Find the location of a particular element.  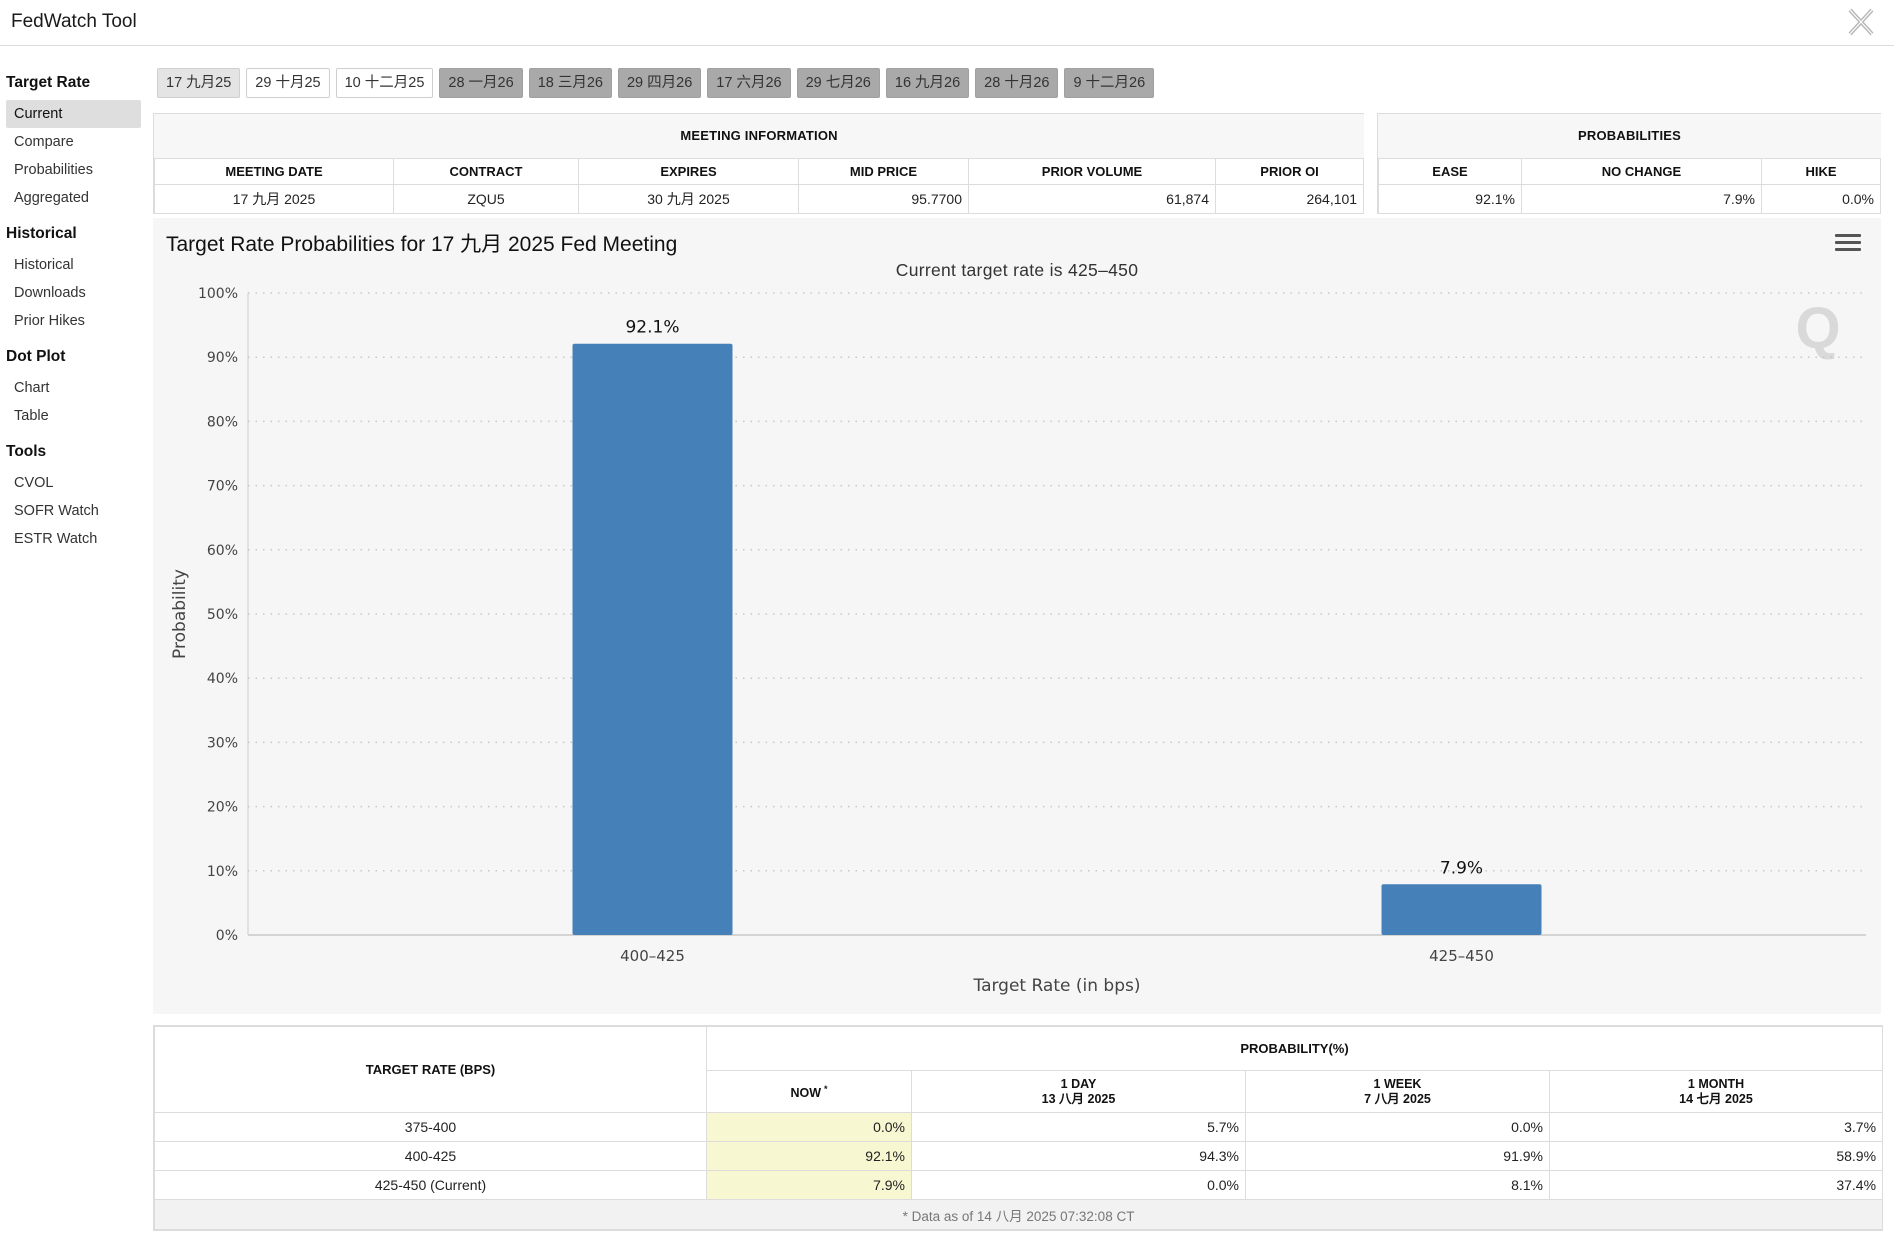

title-bar: FedWatch Tool is located at coordinates (947, 23).